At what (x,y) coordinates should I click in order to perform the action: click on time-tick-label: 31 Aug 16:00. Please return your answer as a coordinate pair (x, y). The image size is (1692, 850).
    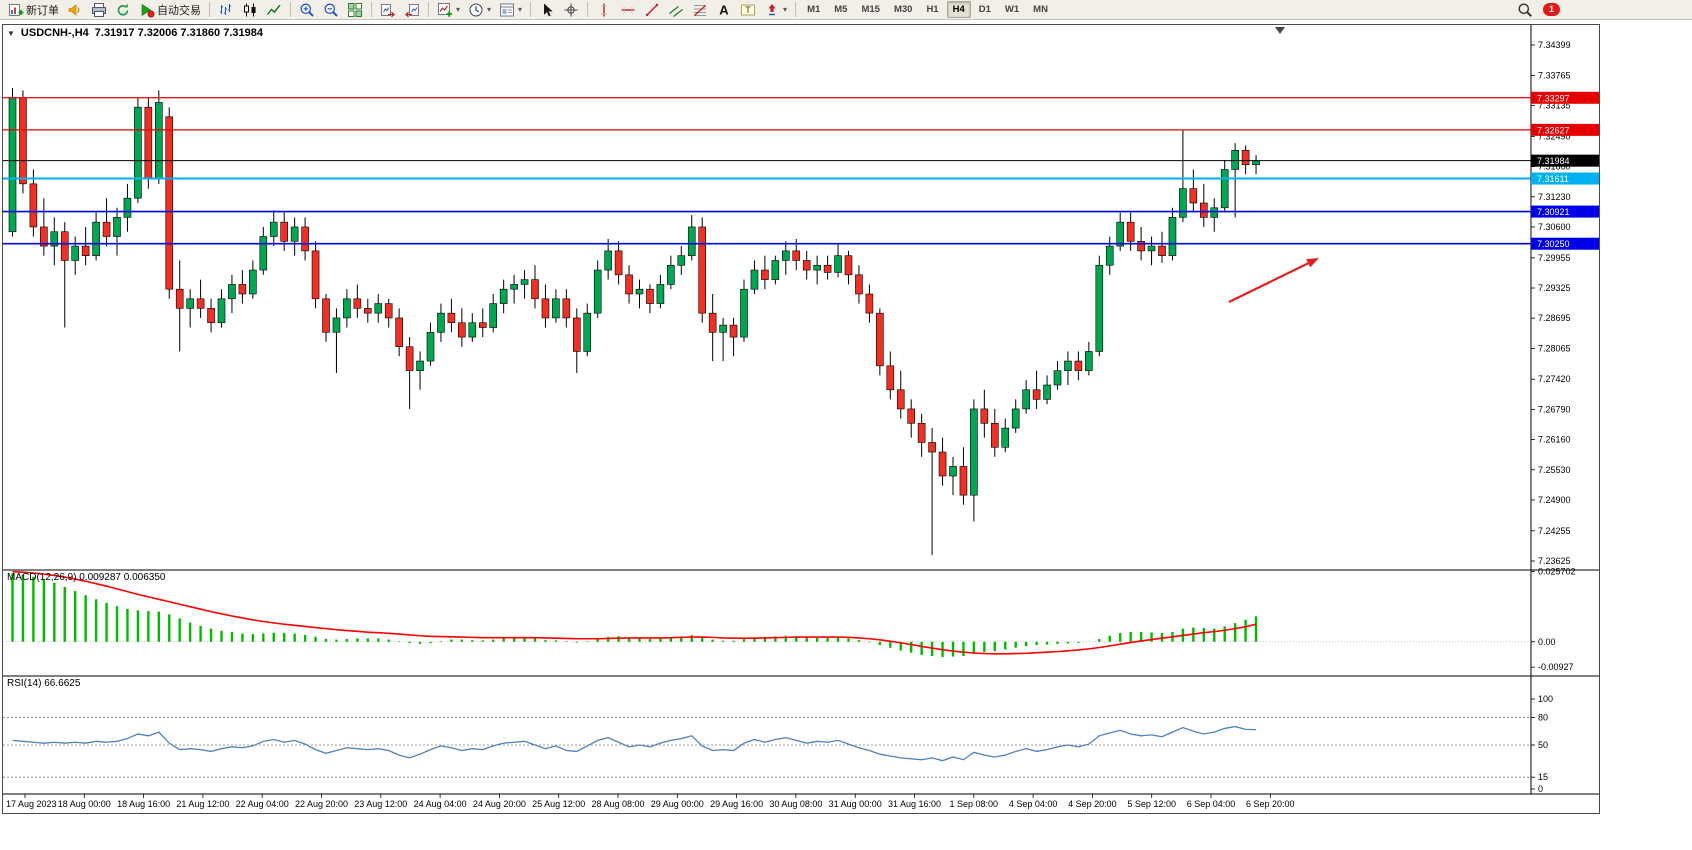
    Looking at the image, I should click on (914, 804).